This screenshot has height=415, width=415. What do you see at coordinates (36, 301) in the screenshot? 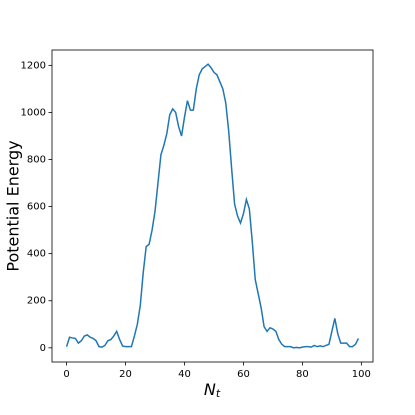
I see `y-tick-label: 200` at bounding box center [36, 301].